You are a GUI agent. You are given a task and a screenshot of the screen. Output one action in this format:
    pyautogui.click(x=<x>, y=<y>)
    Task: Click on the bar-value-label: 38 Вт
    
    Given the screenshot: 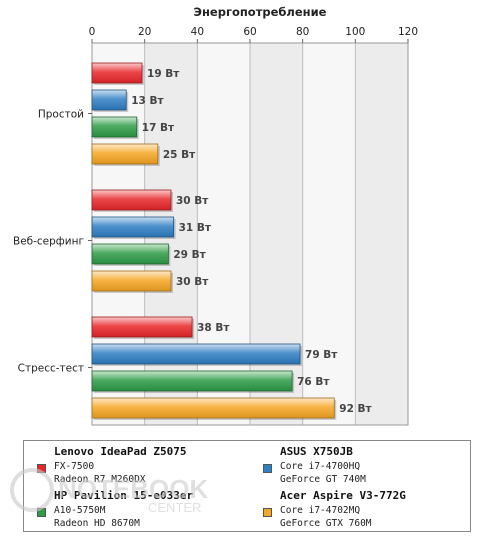 What is the action you would take?
    pyautogui.click(x=213, y=328)
    